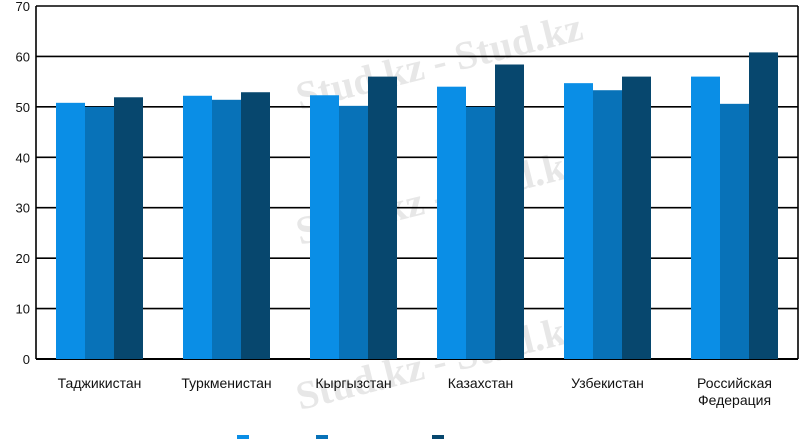  What do you see at coordinates (23, 107) in the screenshot?
I see `y-tick-label: 50` at bounding box center [23, 107].